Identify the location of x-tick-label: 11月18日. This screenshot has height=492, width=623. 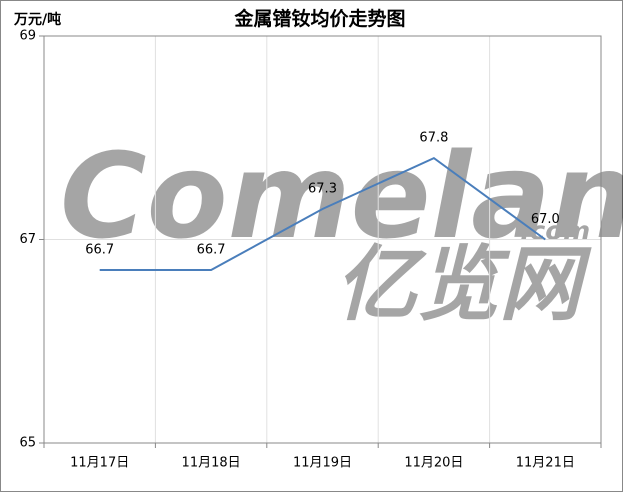
(211, 463).